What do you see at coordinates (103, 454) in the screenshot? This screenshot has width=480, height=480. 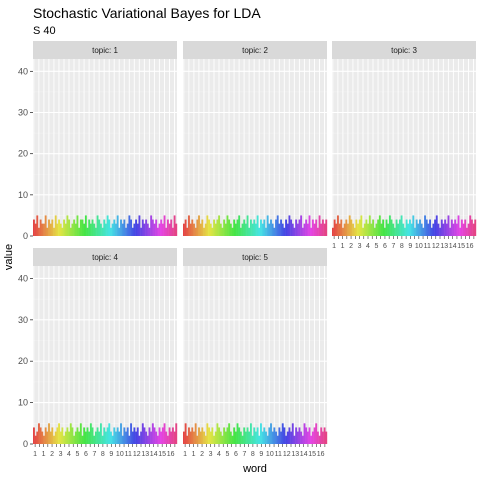 I see `x-tick-label: 8` at bounding box center [103, 454].